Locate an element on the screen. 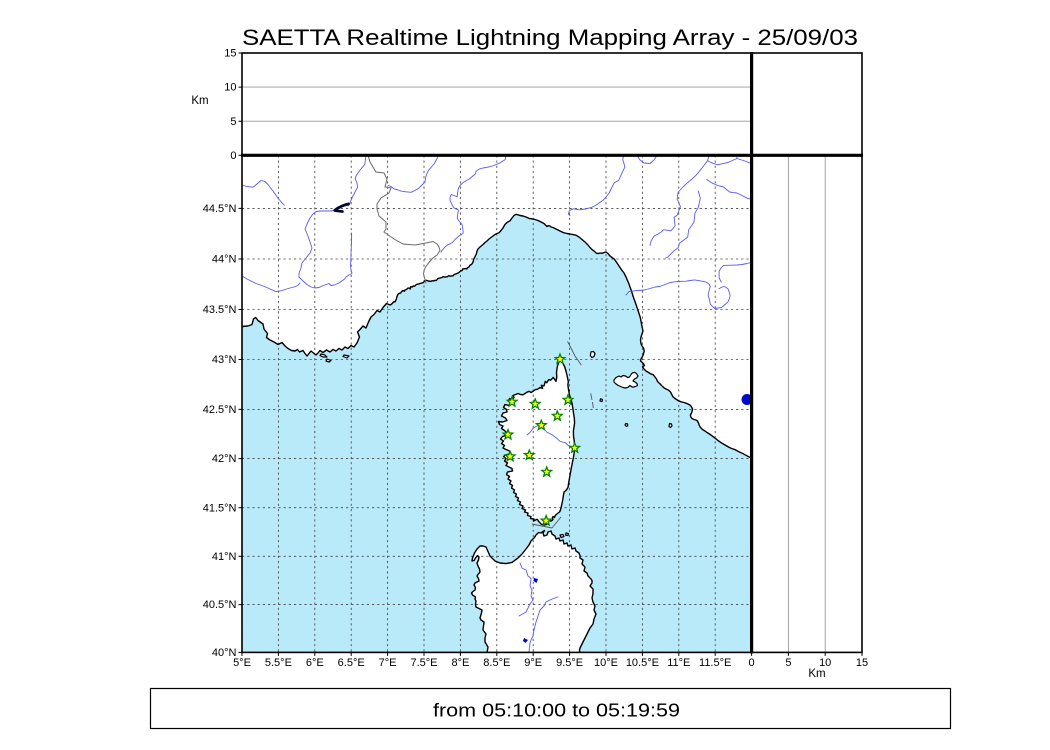  svg-text: 43.5°N is located at coordinates (220, 310).